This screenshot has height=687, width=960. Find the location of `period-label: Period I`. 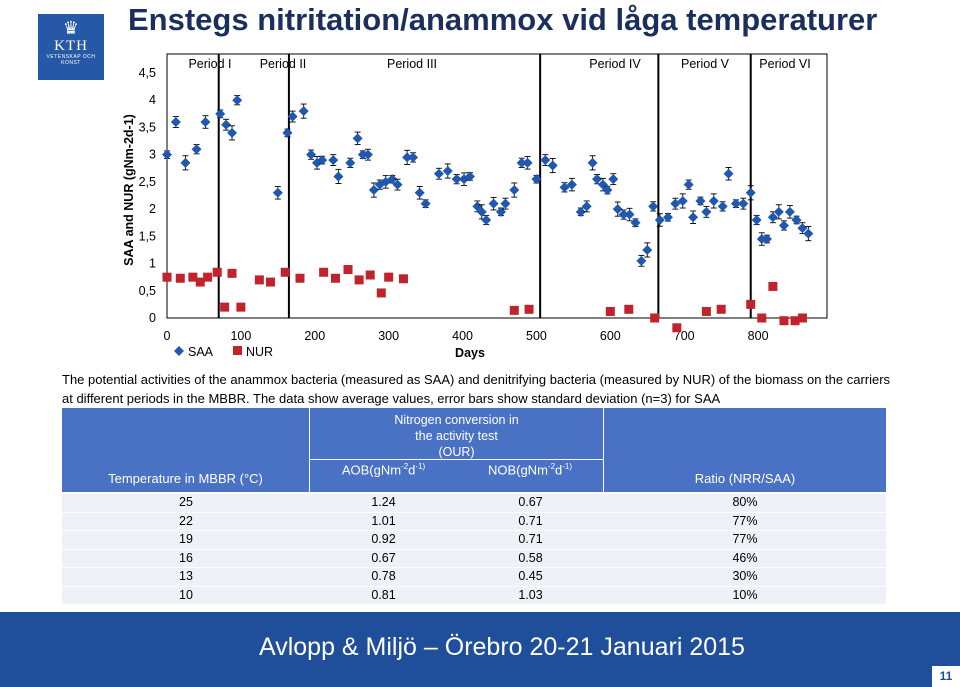

period-label: Period I is located at coordinates (209, 64).